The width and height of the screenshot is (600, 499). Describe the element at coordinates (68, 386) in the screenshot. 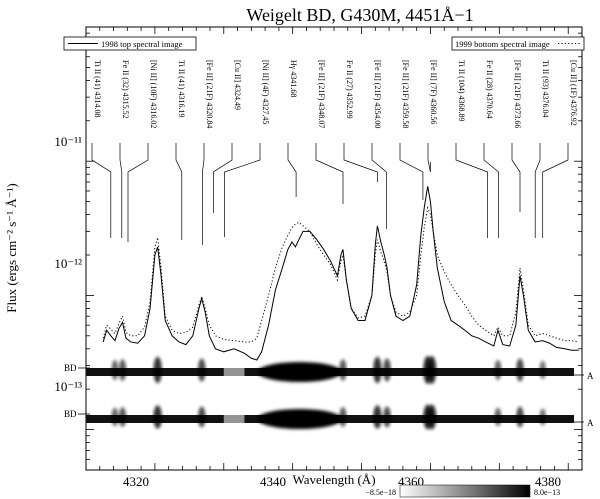

I see `y-tick-label: 10⁻¹³` at that location.